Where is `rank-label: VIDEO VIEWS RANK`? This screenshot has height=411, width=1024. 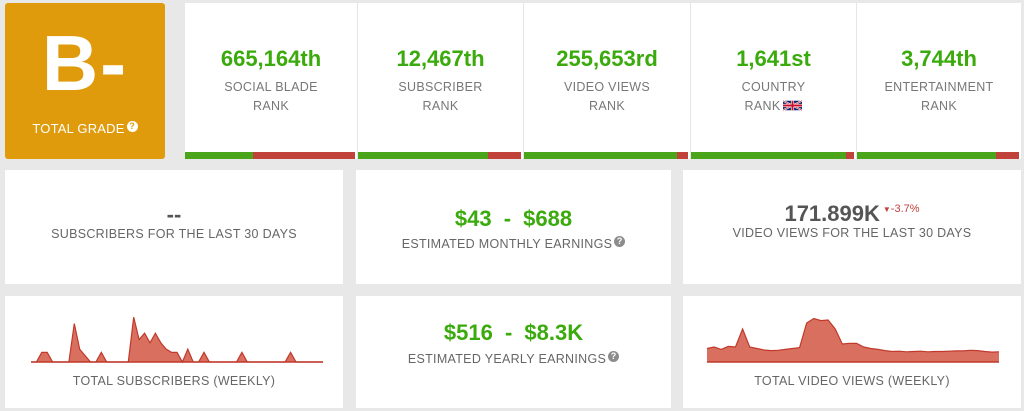 rank-label: VIDEO VIEWS RANK is located at coordinates (607, 97).